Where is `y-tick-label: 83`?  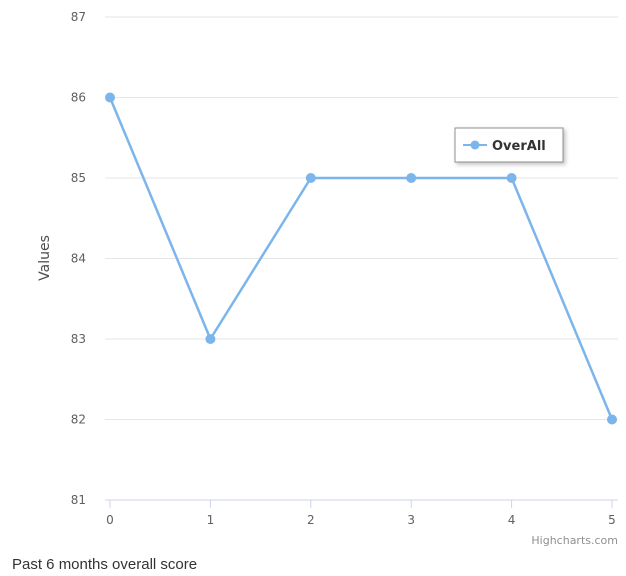
y-tick-label: 83 is located at coordinates (78, 339).